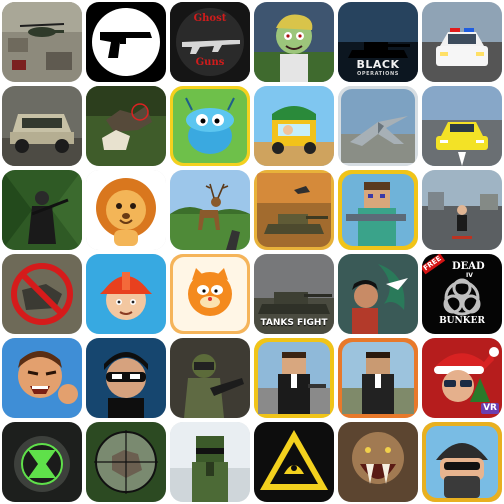 The height and width of the screenshot is (504, 504). I want to click on app-icon-zombie, so click(294, 42).